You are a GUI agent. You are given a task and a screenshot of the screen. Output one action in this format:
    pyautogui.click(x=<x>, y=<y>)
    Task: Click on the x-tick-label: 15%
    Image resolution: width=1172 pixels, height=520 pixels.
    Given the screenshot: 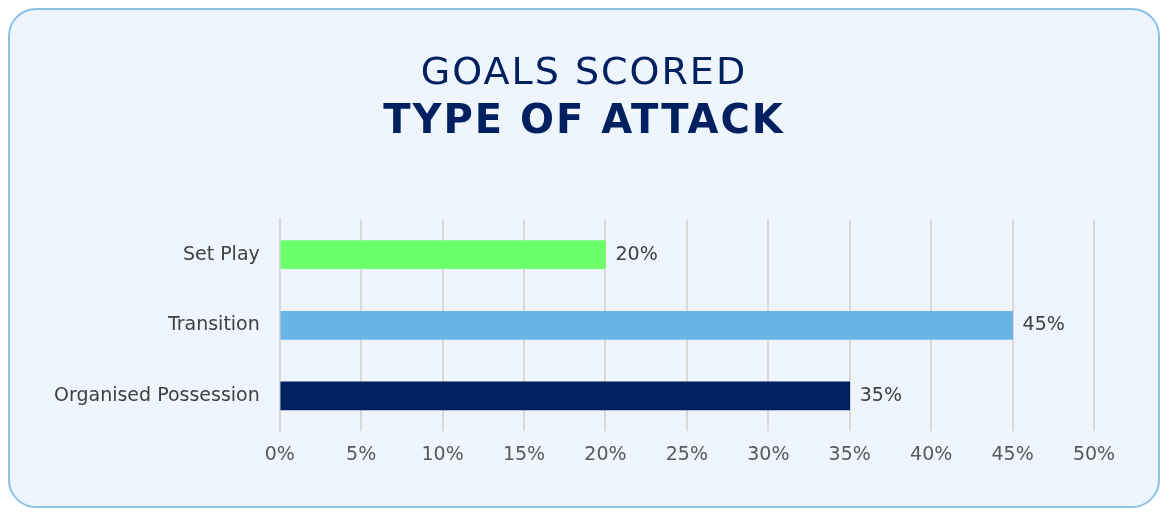 What is the action you would take?
    pyautogui.click(x=524, y=452)
    